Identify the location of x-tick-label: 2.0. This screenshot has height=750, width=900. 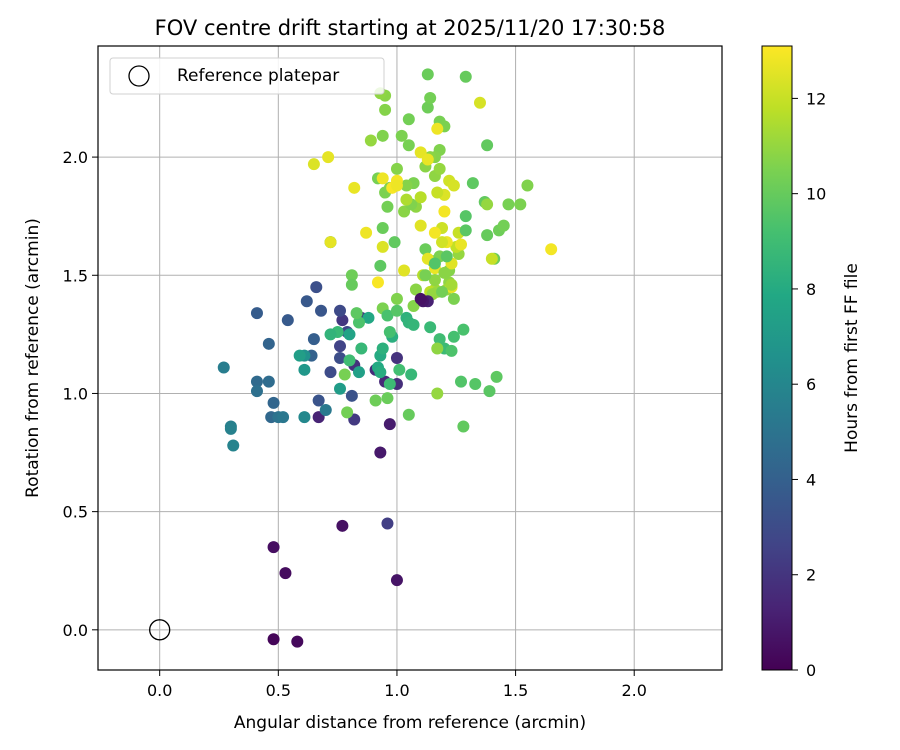
(633, 690).